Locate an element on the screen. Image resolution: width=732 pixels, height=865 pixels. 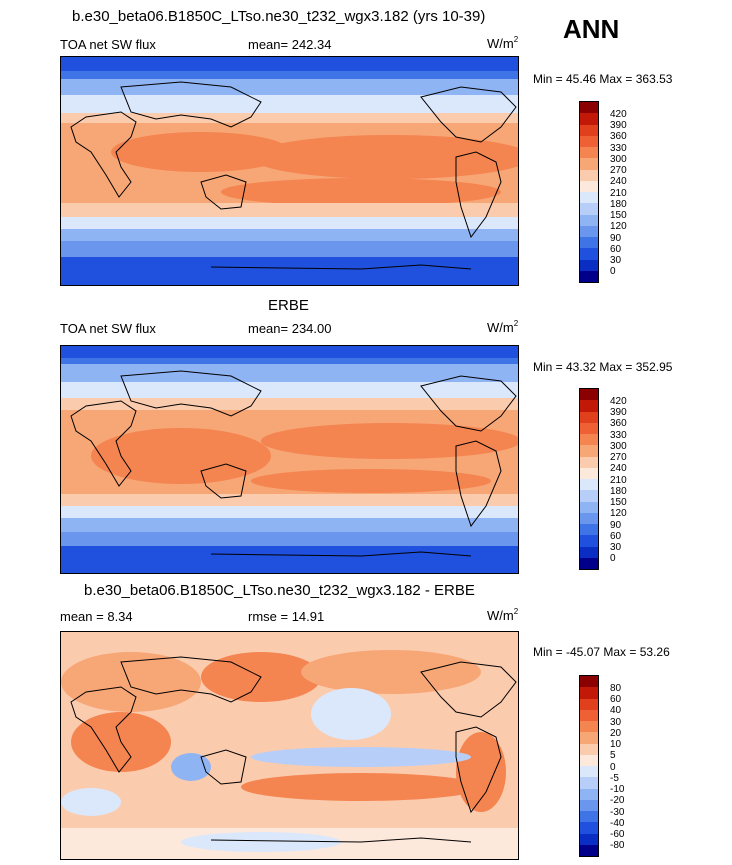
panel1-colorbar-tick: 180 is located at coordinates (618, 204).